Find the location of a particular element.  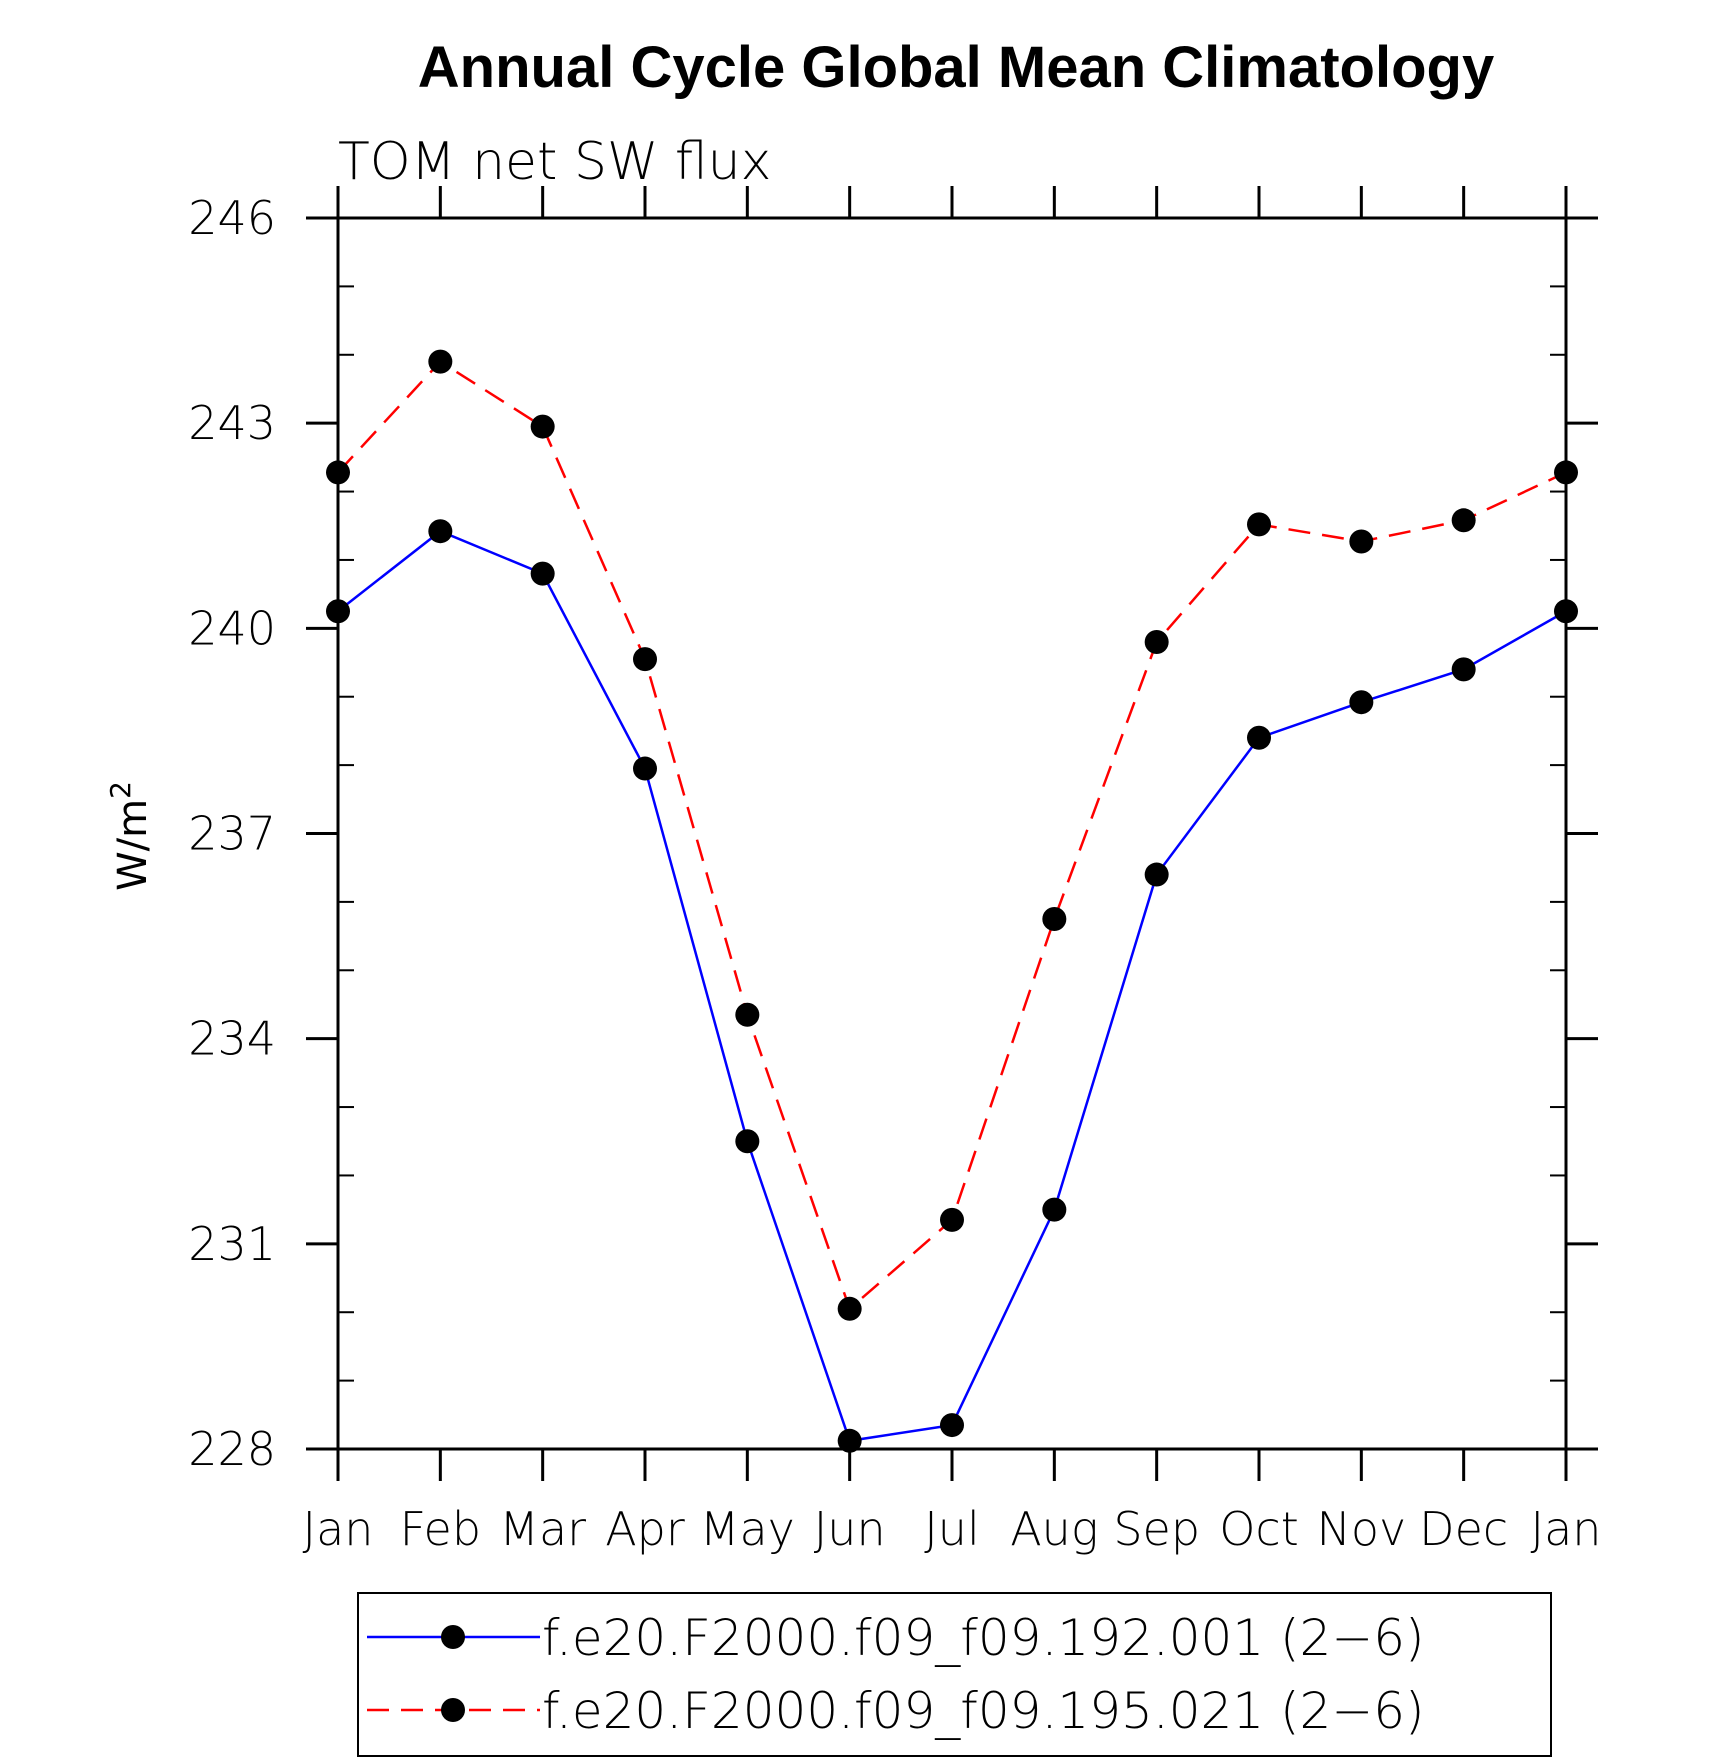

legend-label: f.e20.F2000.f09_f09.192.001 (2−6) is located at coordinates (983, 1638).